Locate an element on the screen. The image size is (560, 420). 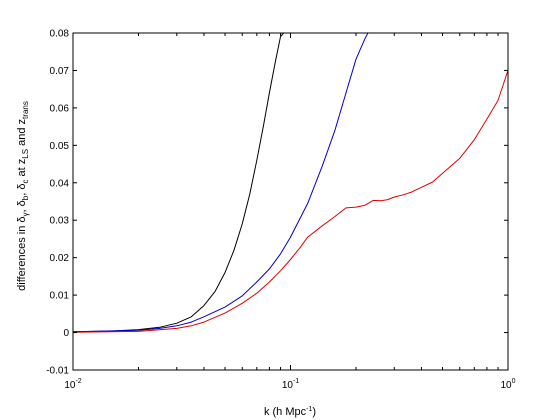
y-tick-label: 0.04 is located at coordinates (60, 183).